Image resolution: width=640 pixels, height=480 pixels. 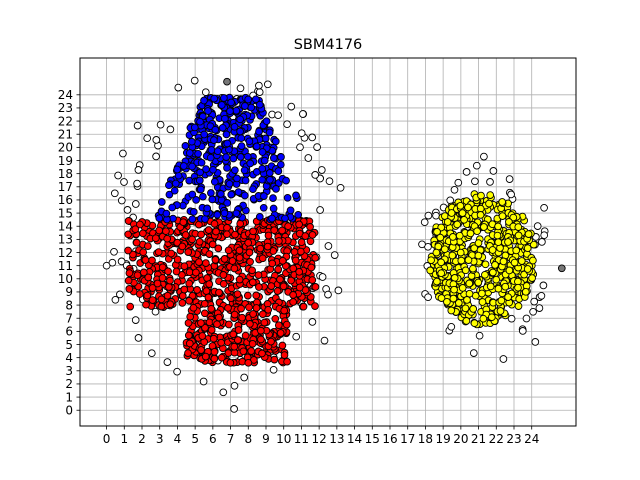 What do you see at coordinates (372, 439) in the screenshot?
I see `x-tick-label: 15` at bounding box center [372, 439].